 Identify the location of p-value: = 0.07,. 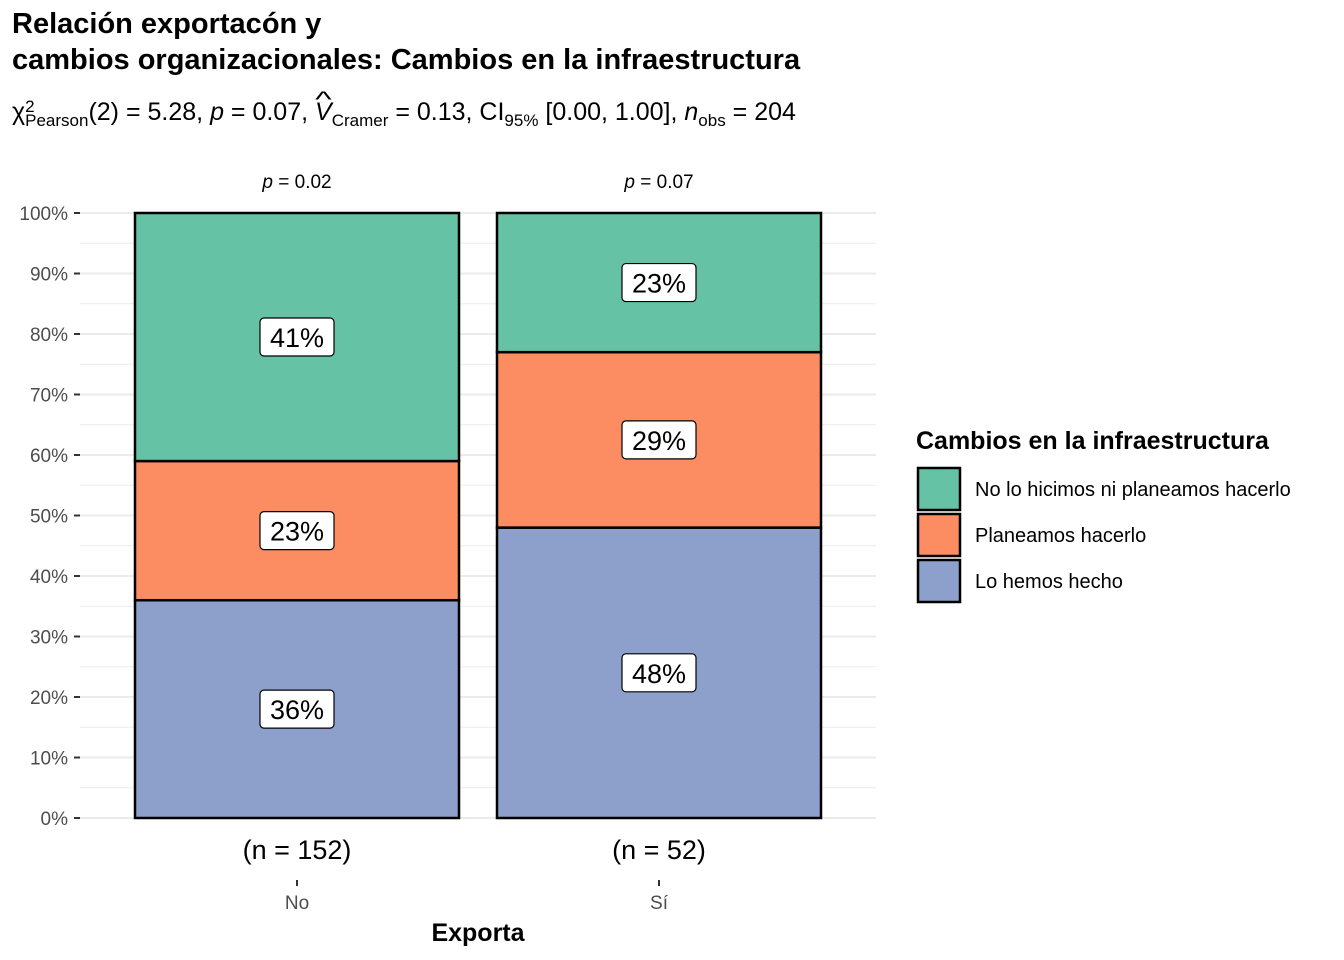
(269, 112).